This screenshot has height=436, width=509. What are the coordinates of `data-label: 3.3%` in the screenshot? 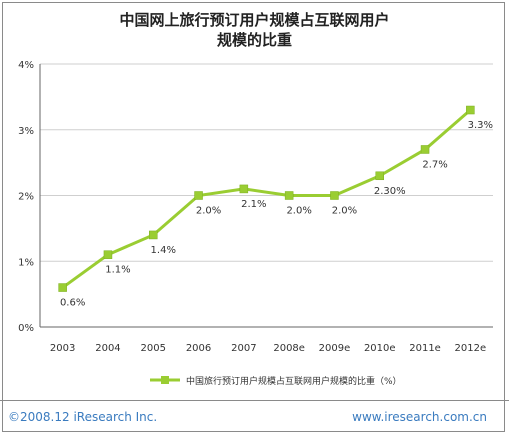 It's located at (480, 125).